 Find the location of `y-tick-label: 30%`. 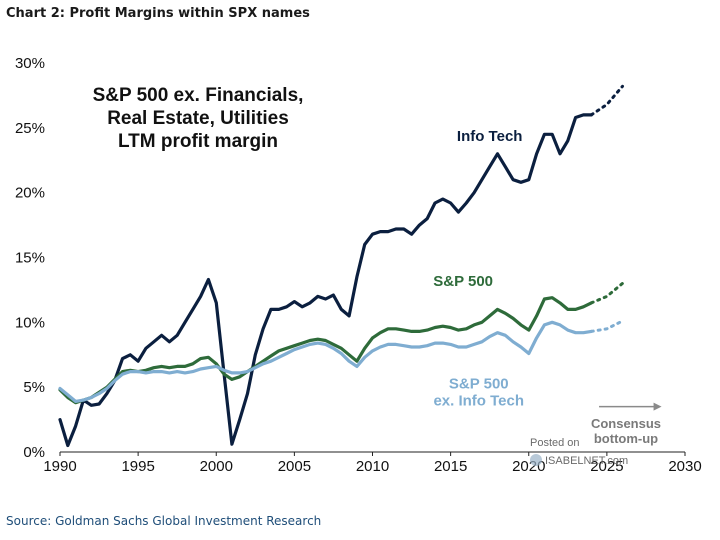

y-tick-label: 30% is located at coordinates (30, 63).